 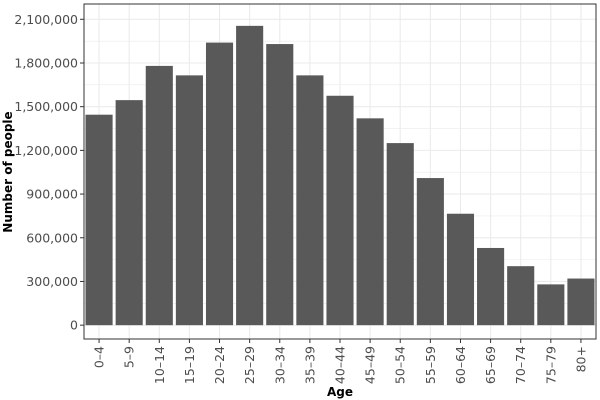 What do you see at coordinates (129, 357) in the screenshot?
I see `x-tick-label: 5–9` at bounding box center [129, 357].